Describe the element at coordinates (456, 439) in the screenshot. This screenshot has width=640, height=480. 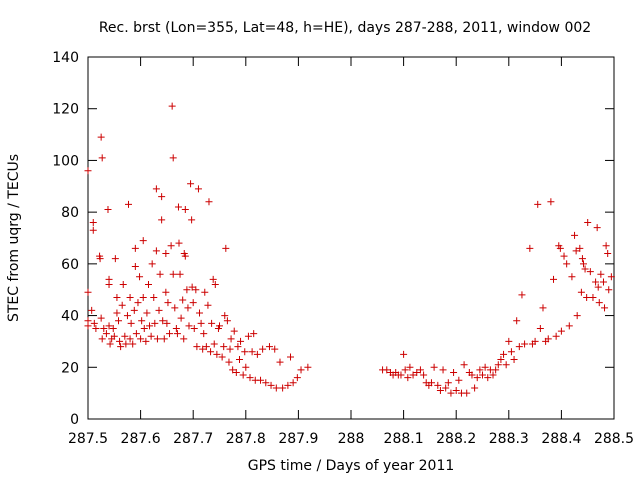
I see `x-tick-label: 288.2` at that location.